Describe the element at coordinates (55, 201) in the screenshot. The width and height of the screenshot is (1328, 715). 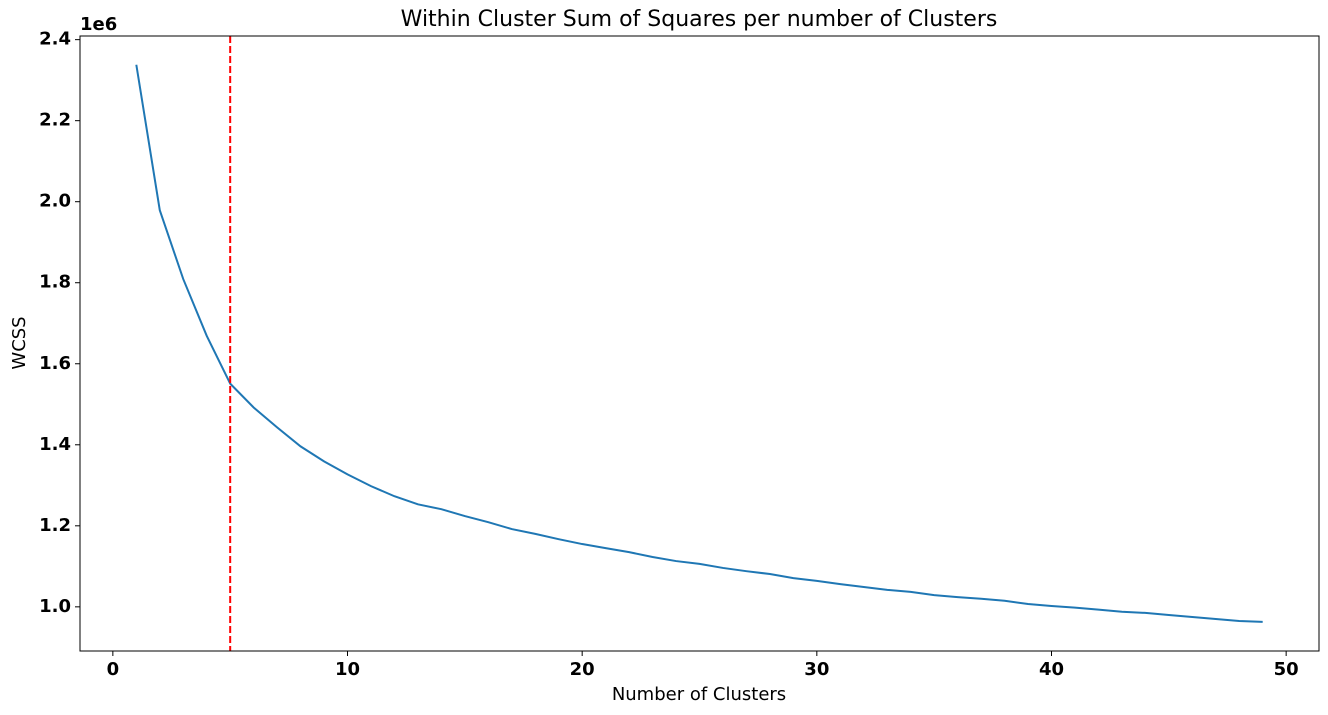
I see `y-tick-label: 2.0` at that location.